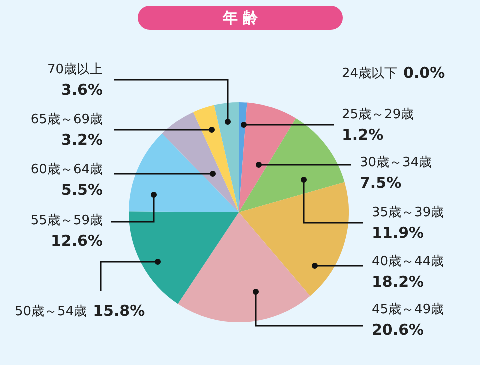 This screenshot has width=480, height=365. I want to click on slice-label: 45歳～49歳, so click(408, 310).